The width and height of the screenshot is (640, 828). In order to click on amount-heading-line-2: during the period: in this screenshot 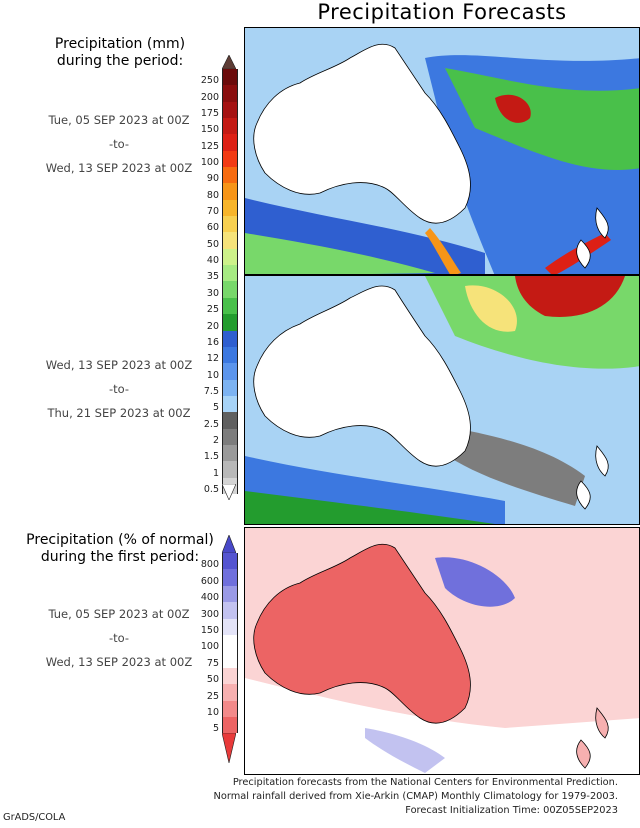, I will do `click(120, 61)`.